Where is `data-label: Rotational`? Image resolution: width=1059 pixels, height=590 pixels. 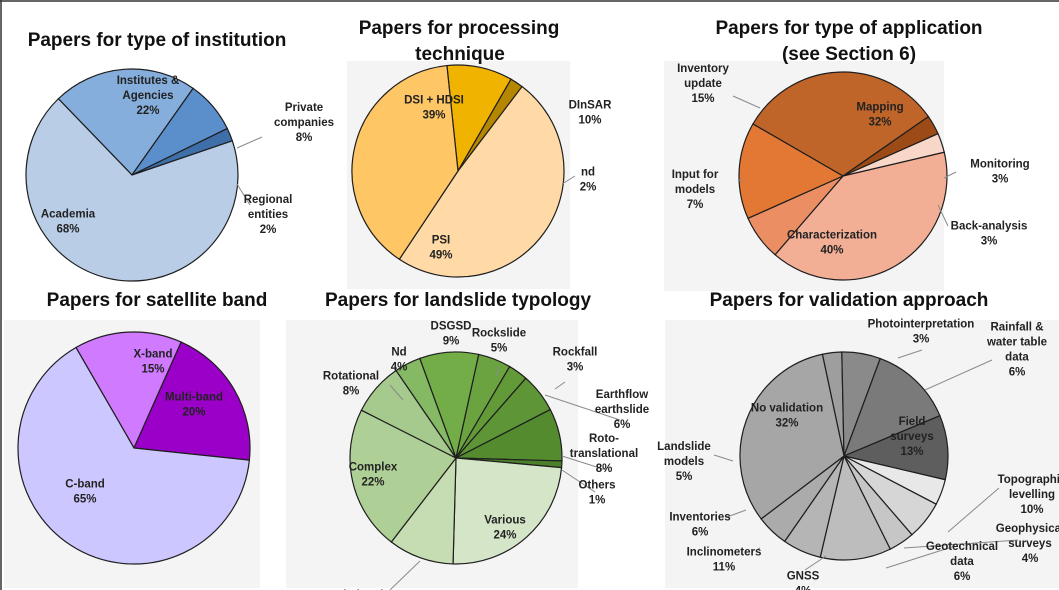 data-label: Rotational is located at coordinates (351, 377).